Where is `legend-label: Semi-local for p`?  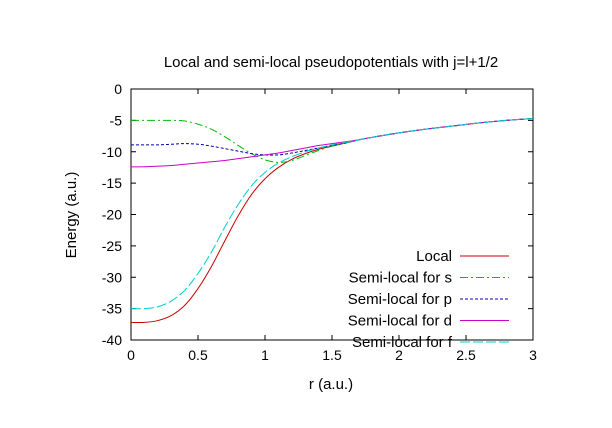
legend-label: Semi-local for p is located at coordinates (400, 299).